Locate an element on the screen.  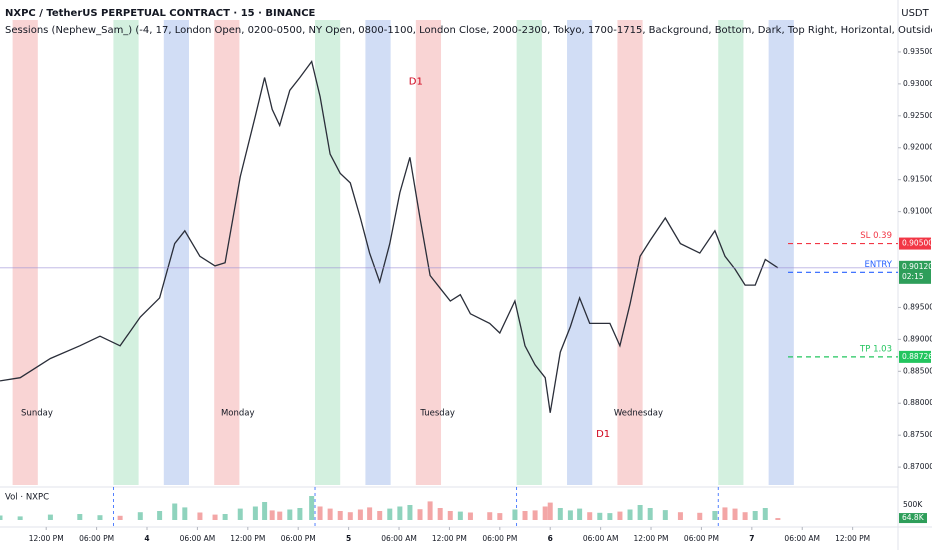
y-tick-label: 0.93500 is located at coordinates (917, 51).